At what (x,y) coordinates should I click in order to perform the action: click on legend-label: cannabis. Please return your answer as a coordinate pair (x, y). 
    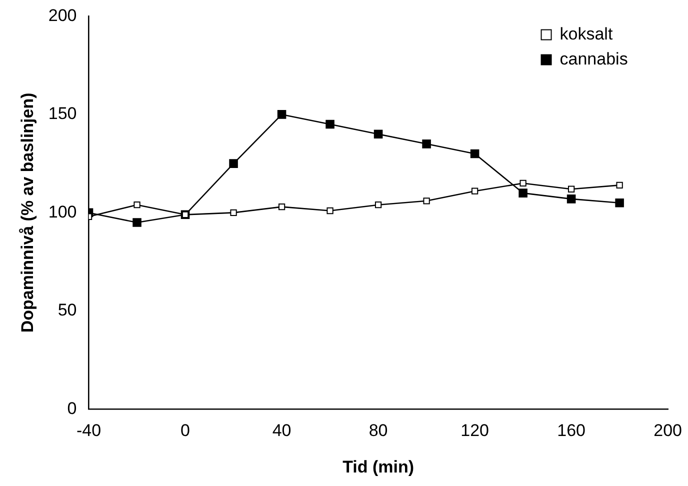
    Looking at the image, I should click on (594, 58).